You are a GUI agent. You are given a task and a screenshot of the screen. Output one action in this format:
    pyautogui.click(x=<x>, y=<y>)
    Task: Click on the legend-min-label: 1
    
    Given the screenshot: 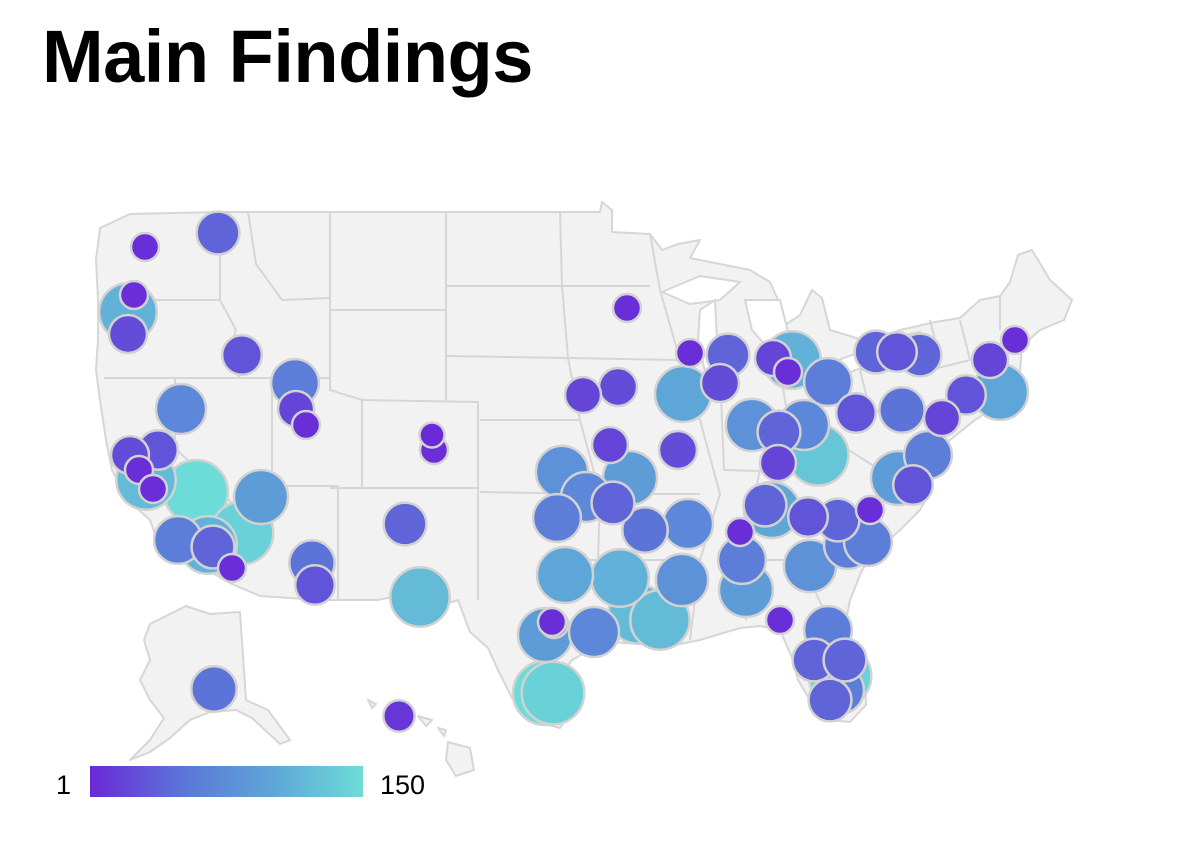 What is the action you would take?
    pyautogui.click(x=63, y=785)
    